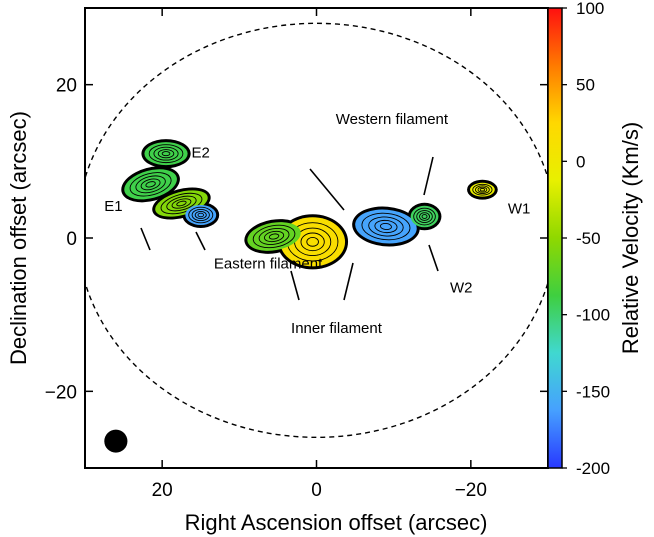  What do you see at coordinates (66, 86) in the screenshot?
I see `y-tick-label: 20` at bounding box center [66, 86].